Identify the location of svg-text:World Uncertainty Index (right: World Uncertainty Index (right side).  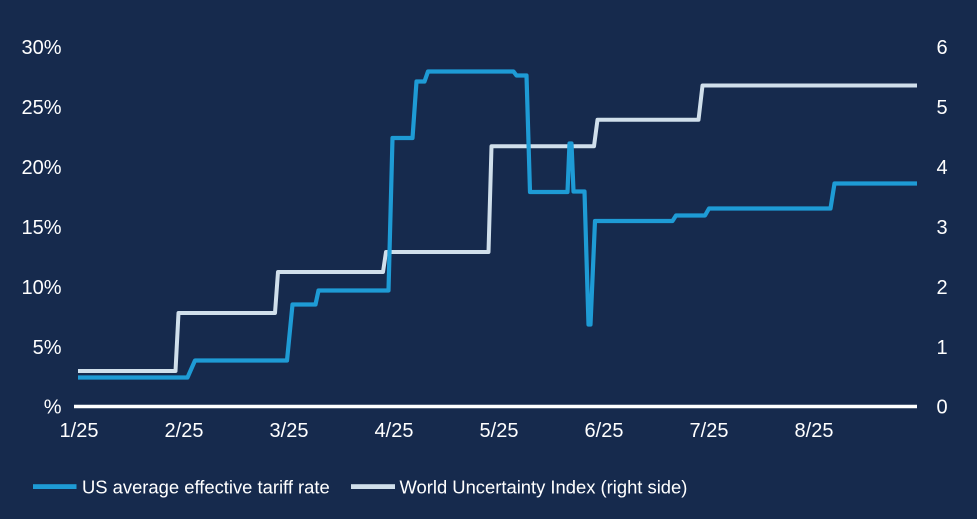
(544, 487).